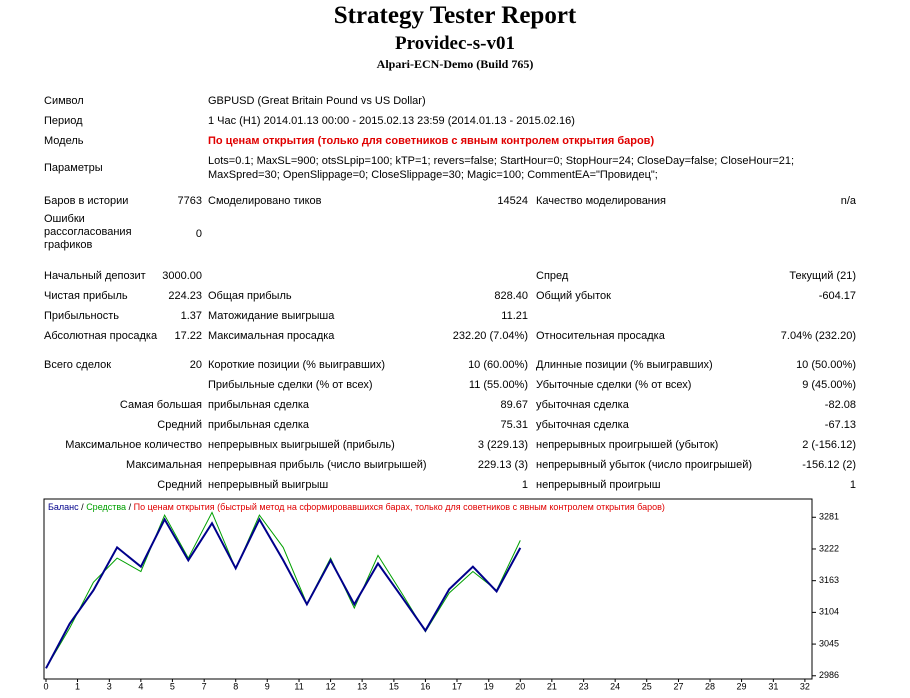 This screenshot has width=910, height=698. I want to click on x-tick-label: 16, so click(425, 686).